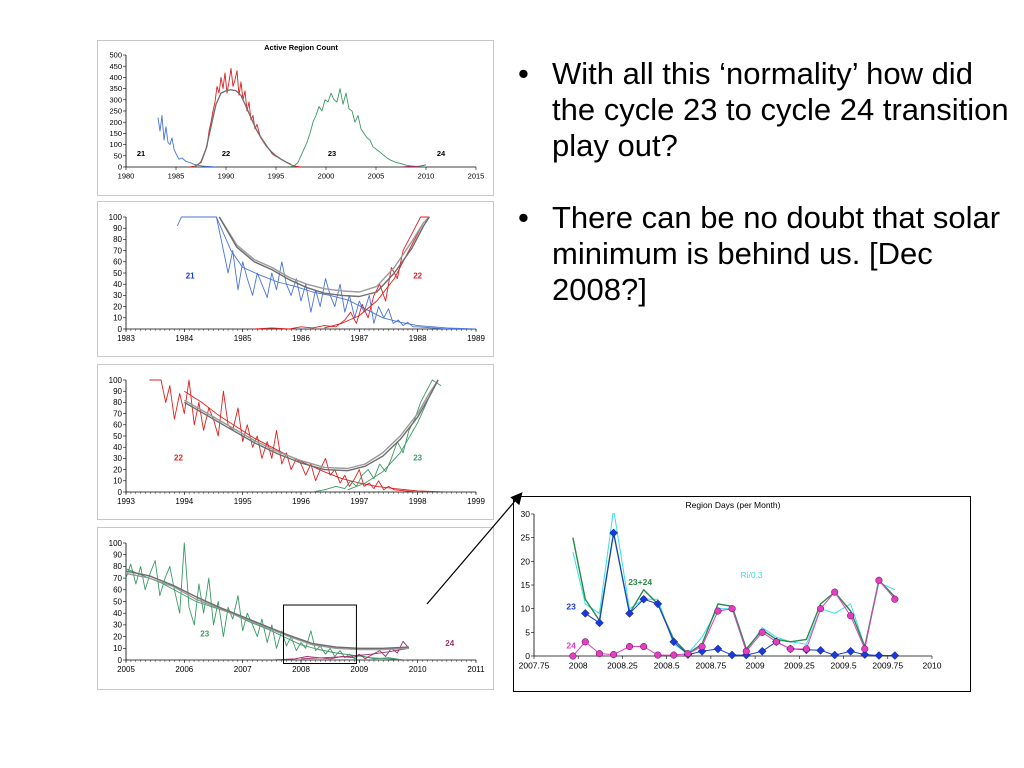 This screenshot has width=1024, height=768. What do you see at coordinates (243, 338) in the screenshot?
I see `x-tick-label: 1985` at bounding box center [243, 338].